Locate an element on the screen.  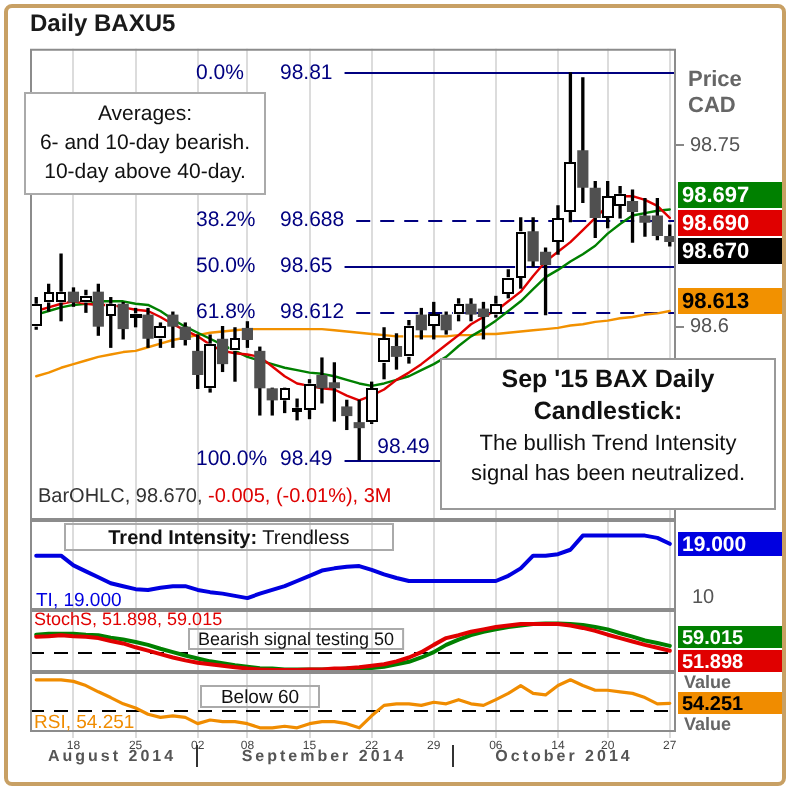
annotation: Trend Intensity: Trendless is located at coordinates (229, 538).